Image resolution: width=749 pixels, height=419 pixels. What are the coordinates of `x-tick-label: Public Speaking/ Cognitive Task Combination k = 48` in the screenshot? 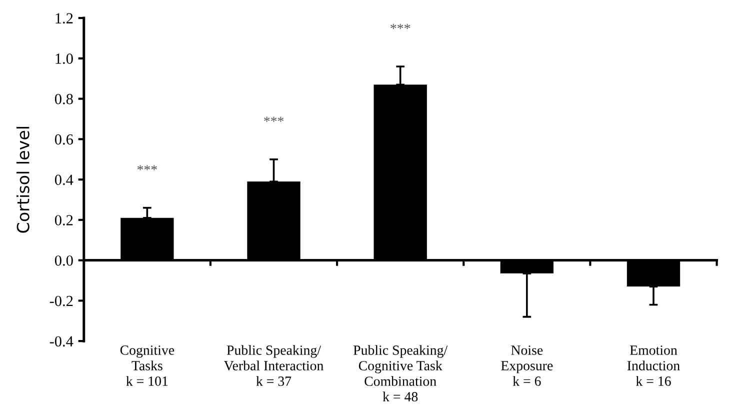 It's located at (400, 373).